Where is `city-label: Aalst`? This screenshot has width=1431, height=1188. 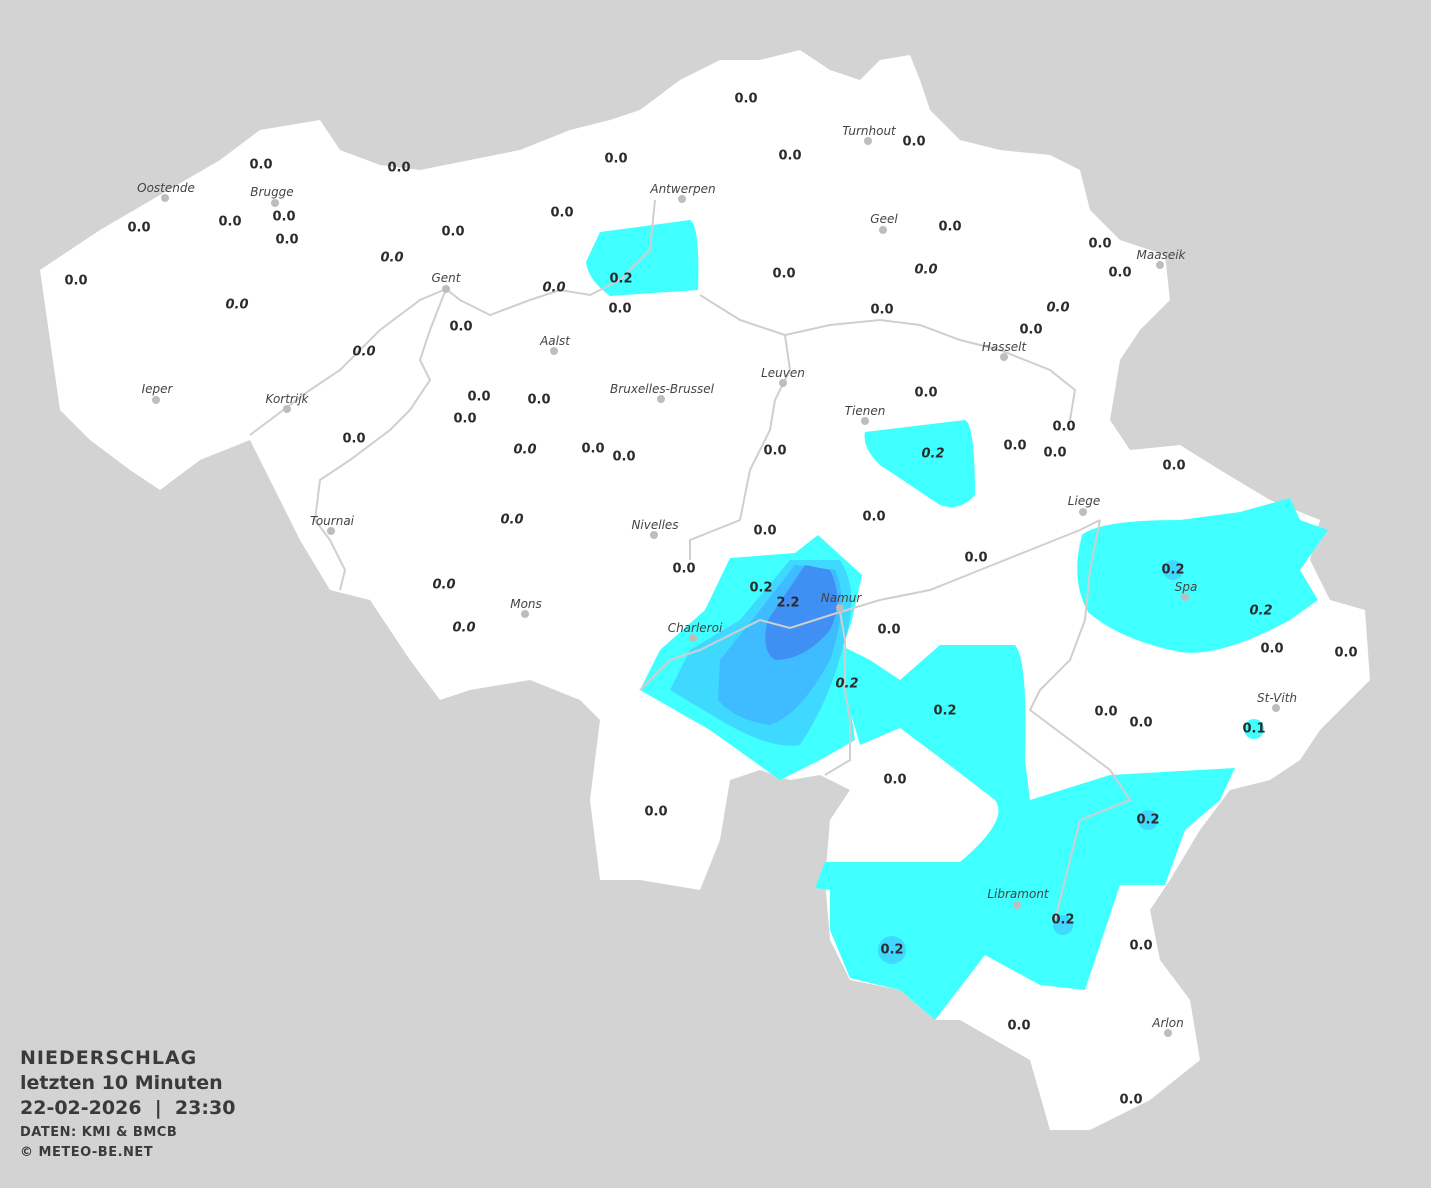 city-label: Aalst is located at coordinates (555, 341).